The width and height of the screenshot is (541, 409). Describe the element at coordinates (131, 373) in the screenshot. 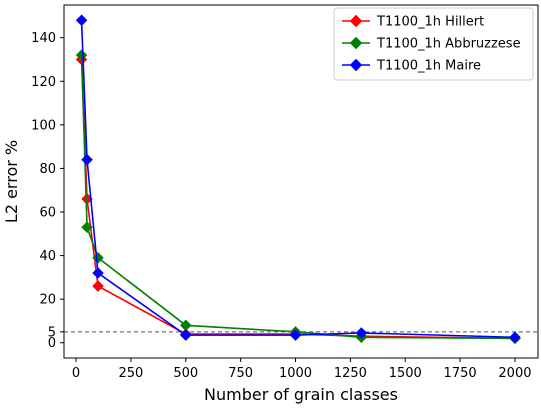

I see `x-tick-label: 250` at that location.